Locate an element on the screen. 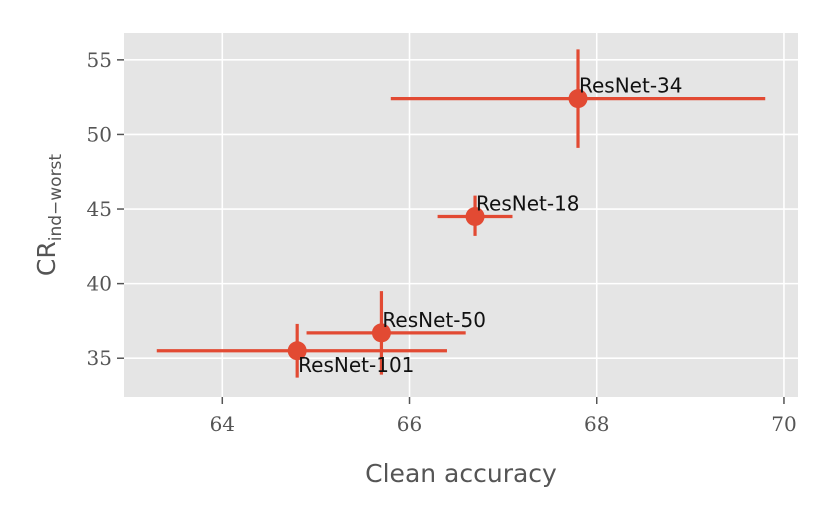  y-tick-label: 45 is located at coordinates (99, 209).